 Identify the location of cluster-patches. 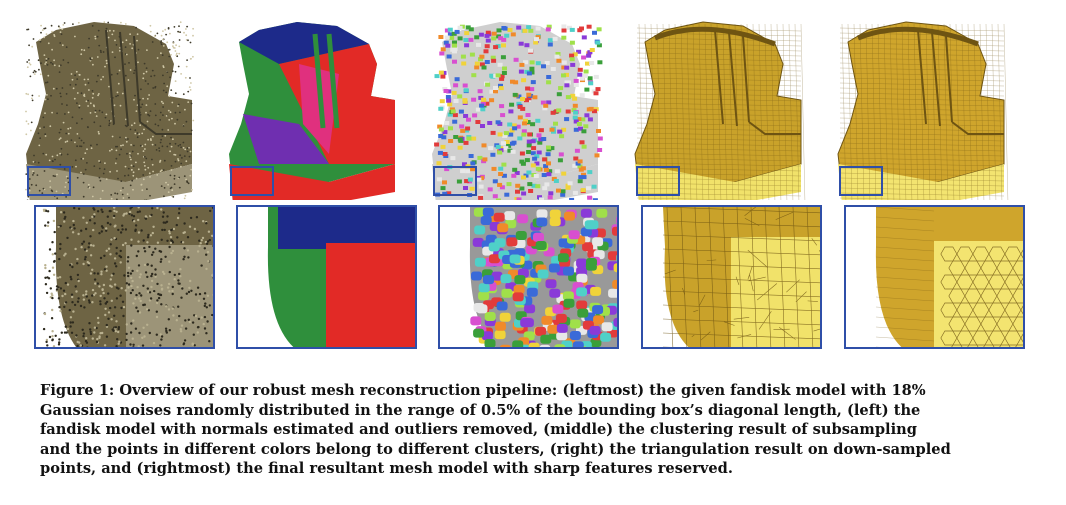
(518, 112).